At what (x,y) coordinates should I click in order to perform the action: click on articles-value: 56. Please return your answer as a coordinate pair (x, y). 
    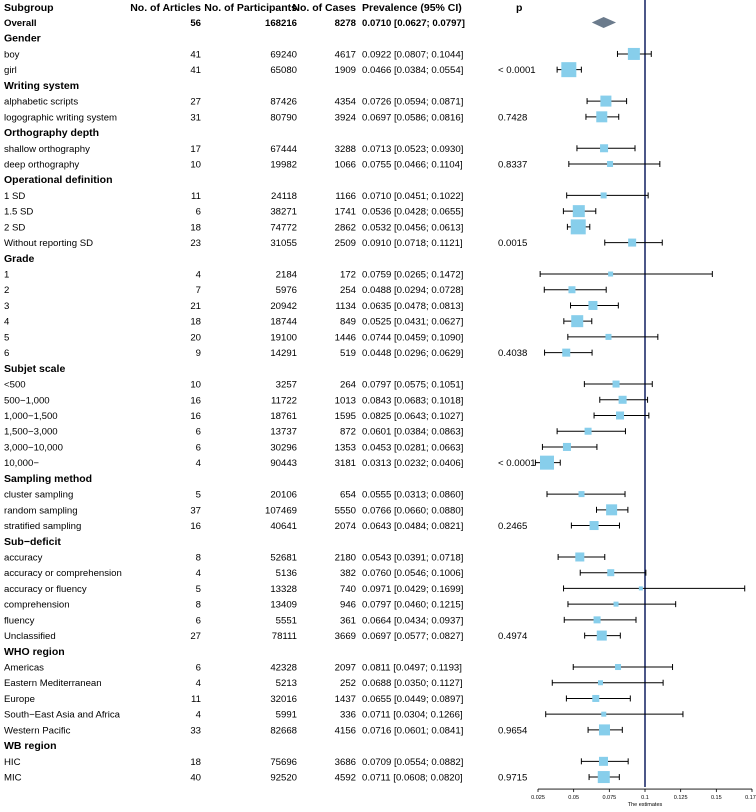
    Looking at the image, I should click on (195, 23).